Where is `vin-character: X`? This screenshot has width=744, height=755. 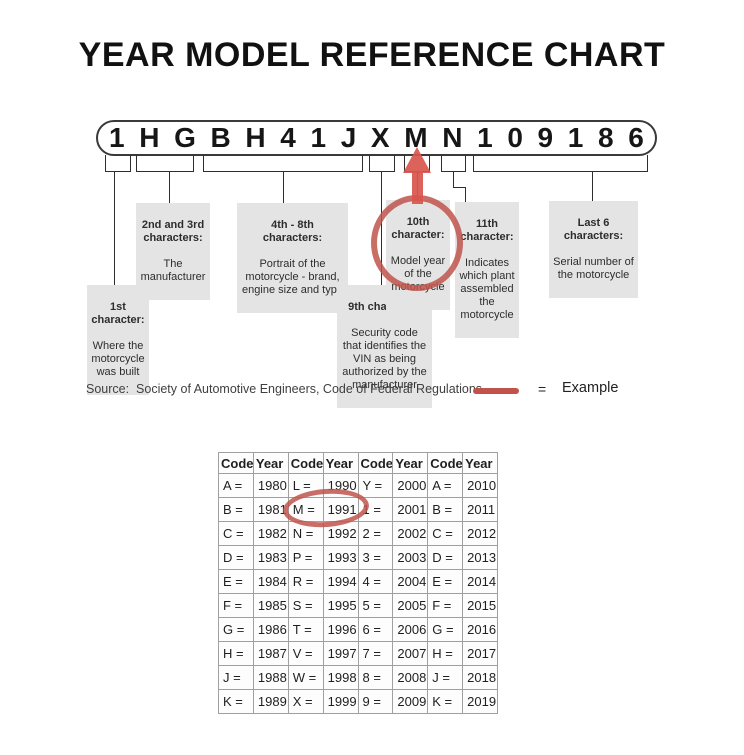
vin-character: X is located at coordinates (380, 137).